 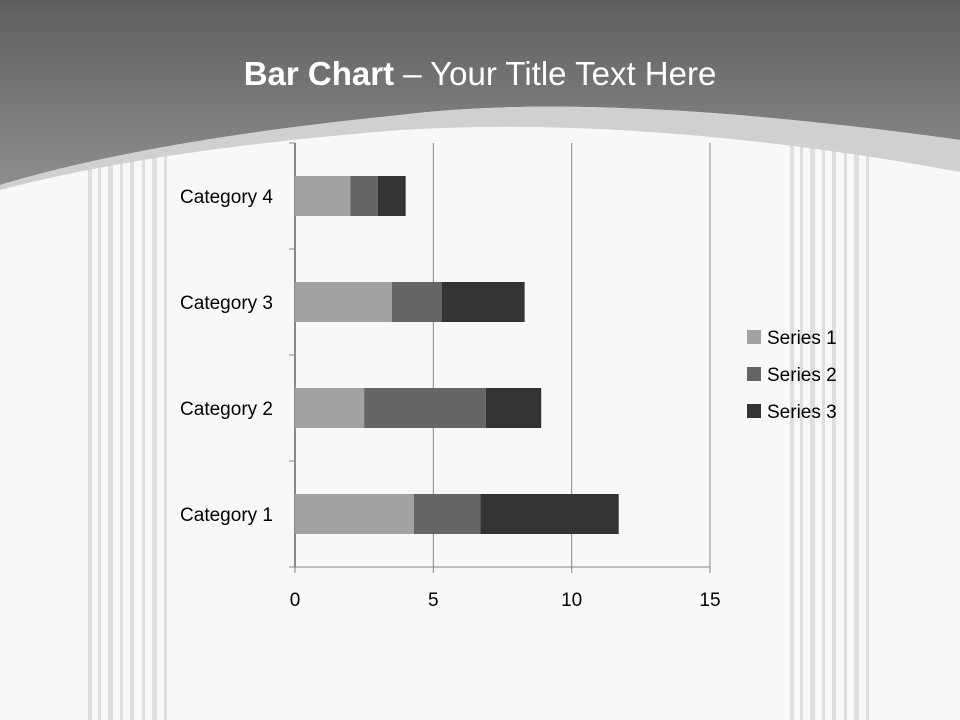 I want to click on category-label: Category 3, so click(x=226, y=303).